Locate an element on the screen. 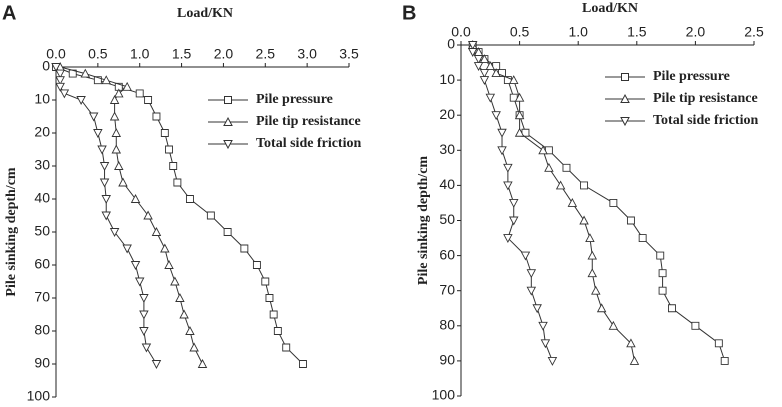  y-tick-label: 100 is located at coordinates (39, 396).